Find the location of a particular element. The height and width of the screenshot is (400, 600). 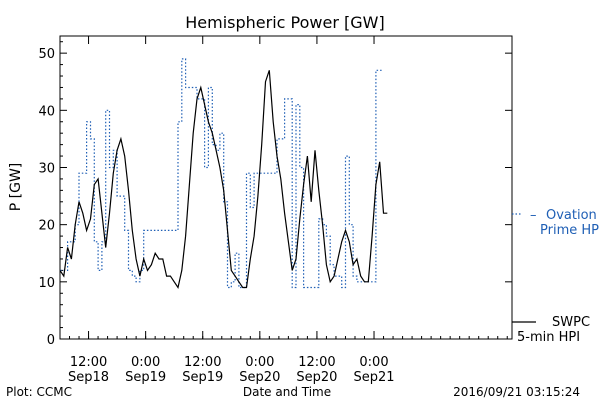

y-tick-label: 50 is located at coordinates (46, 54).